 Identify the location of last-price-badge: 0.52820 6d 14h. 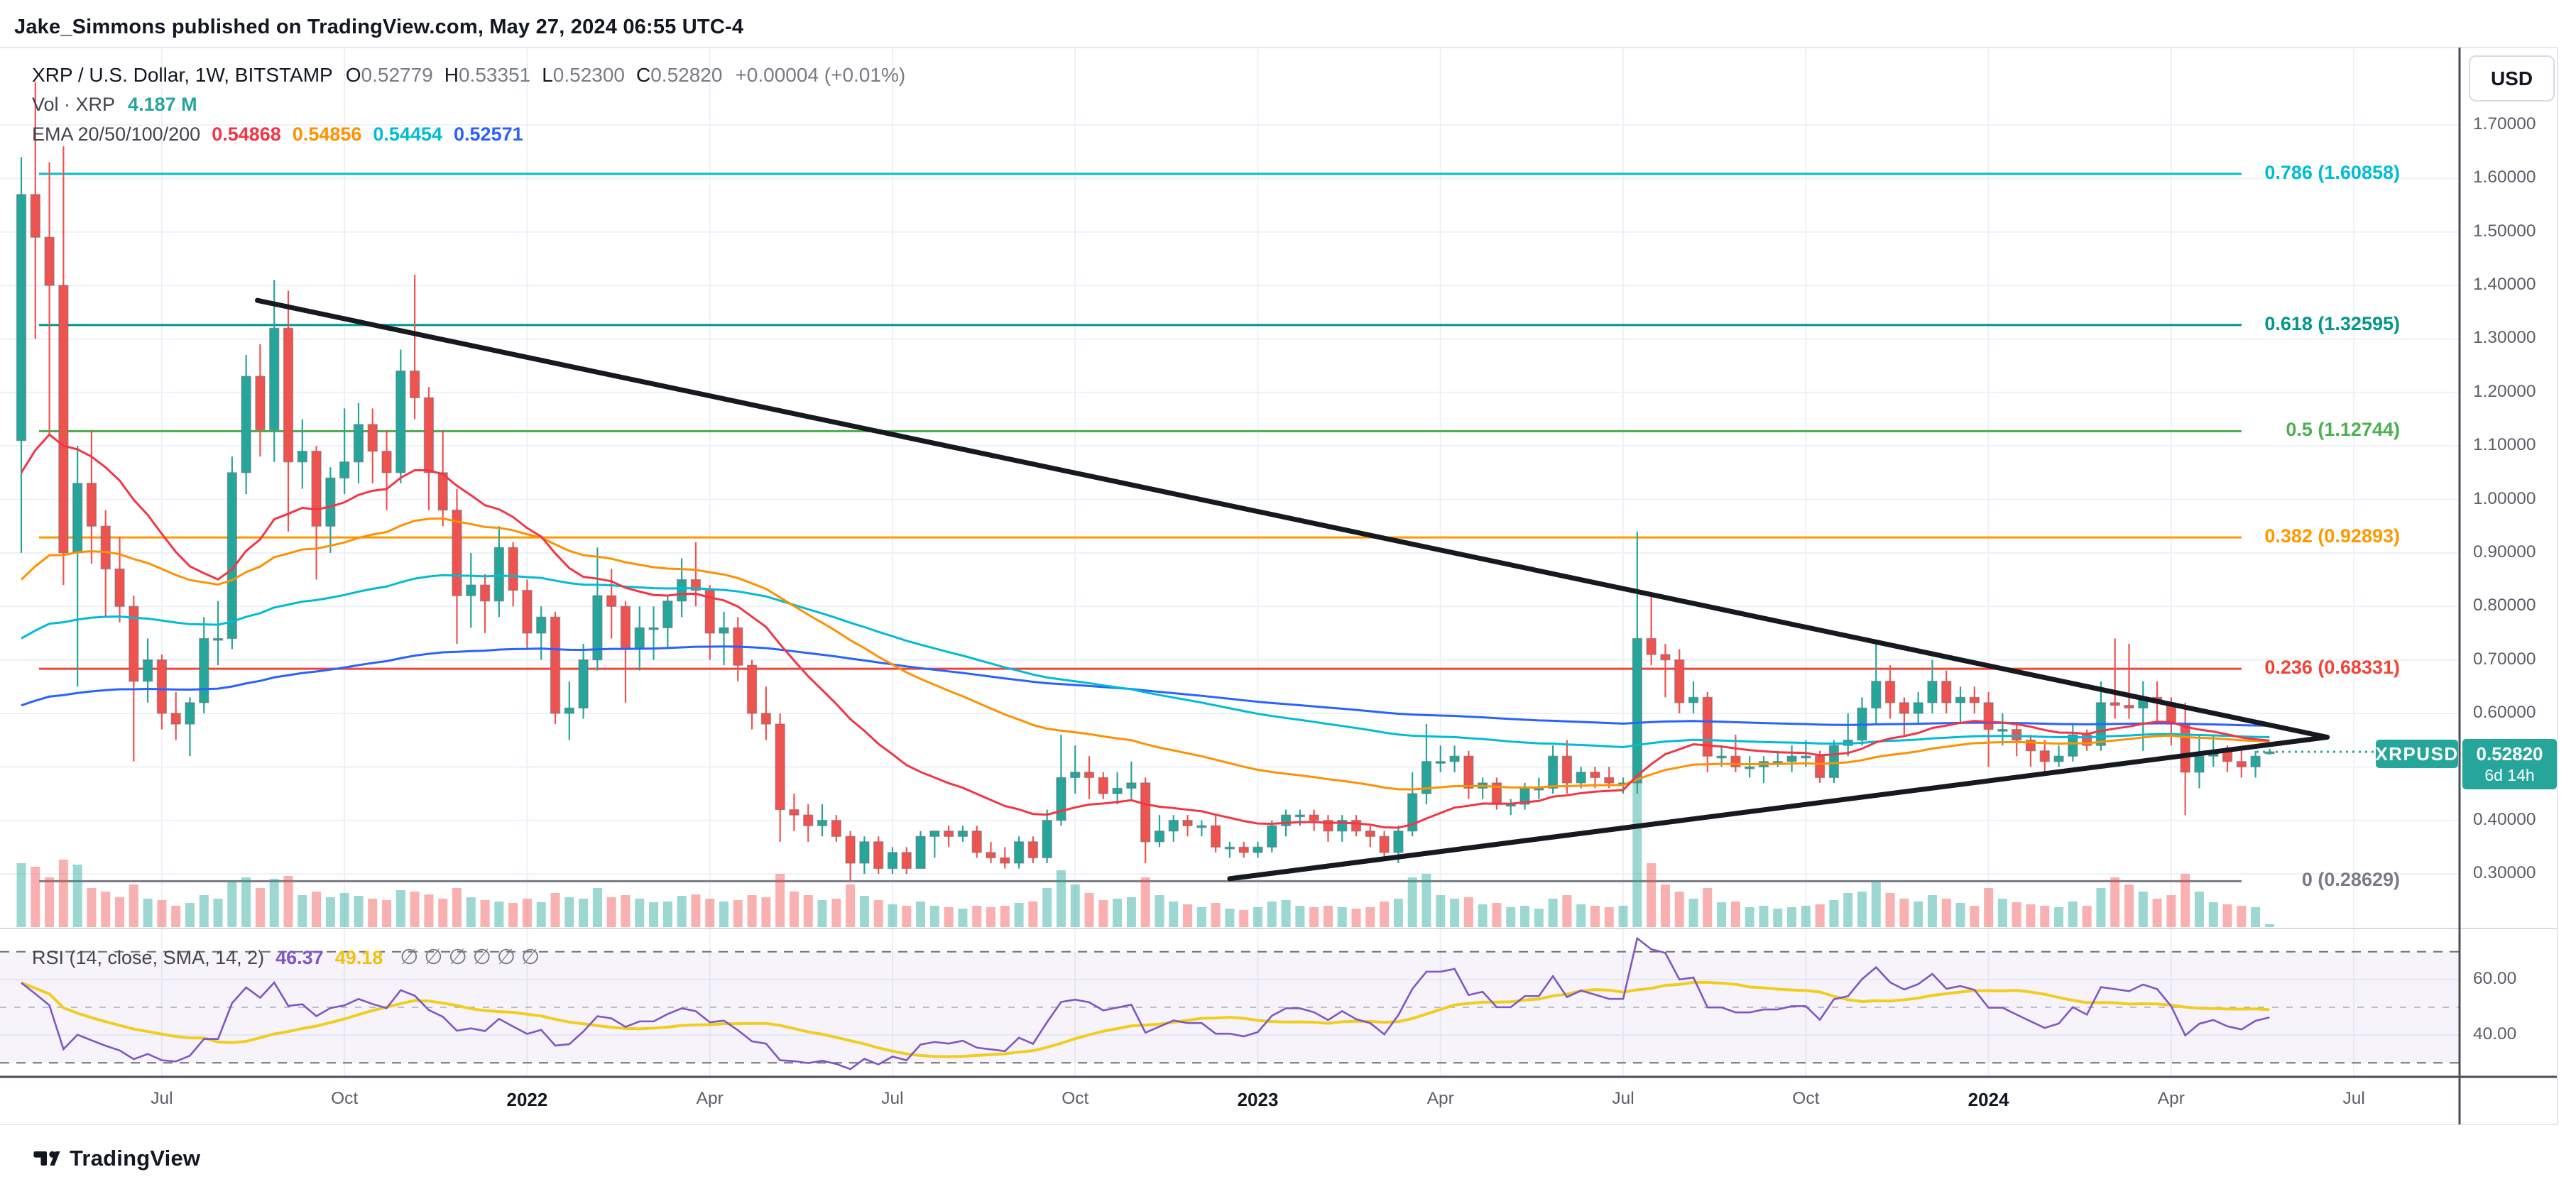
(2509, 764).